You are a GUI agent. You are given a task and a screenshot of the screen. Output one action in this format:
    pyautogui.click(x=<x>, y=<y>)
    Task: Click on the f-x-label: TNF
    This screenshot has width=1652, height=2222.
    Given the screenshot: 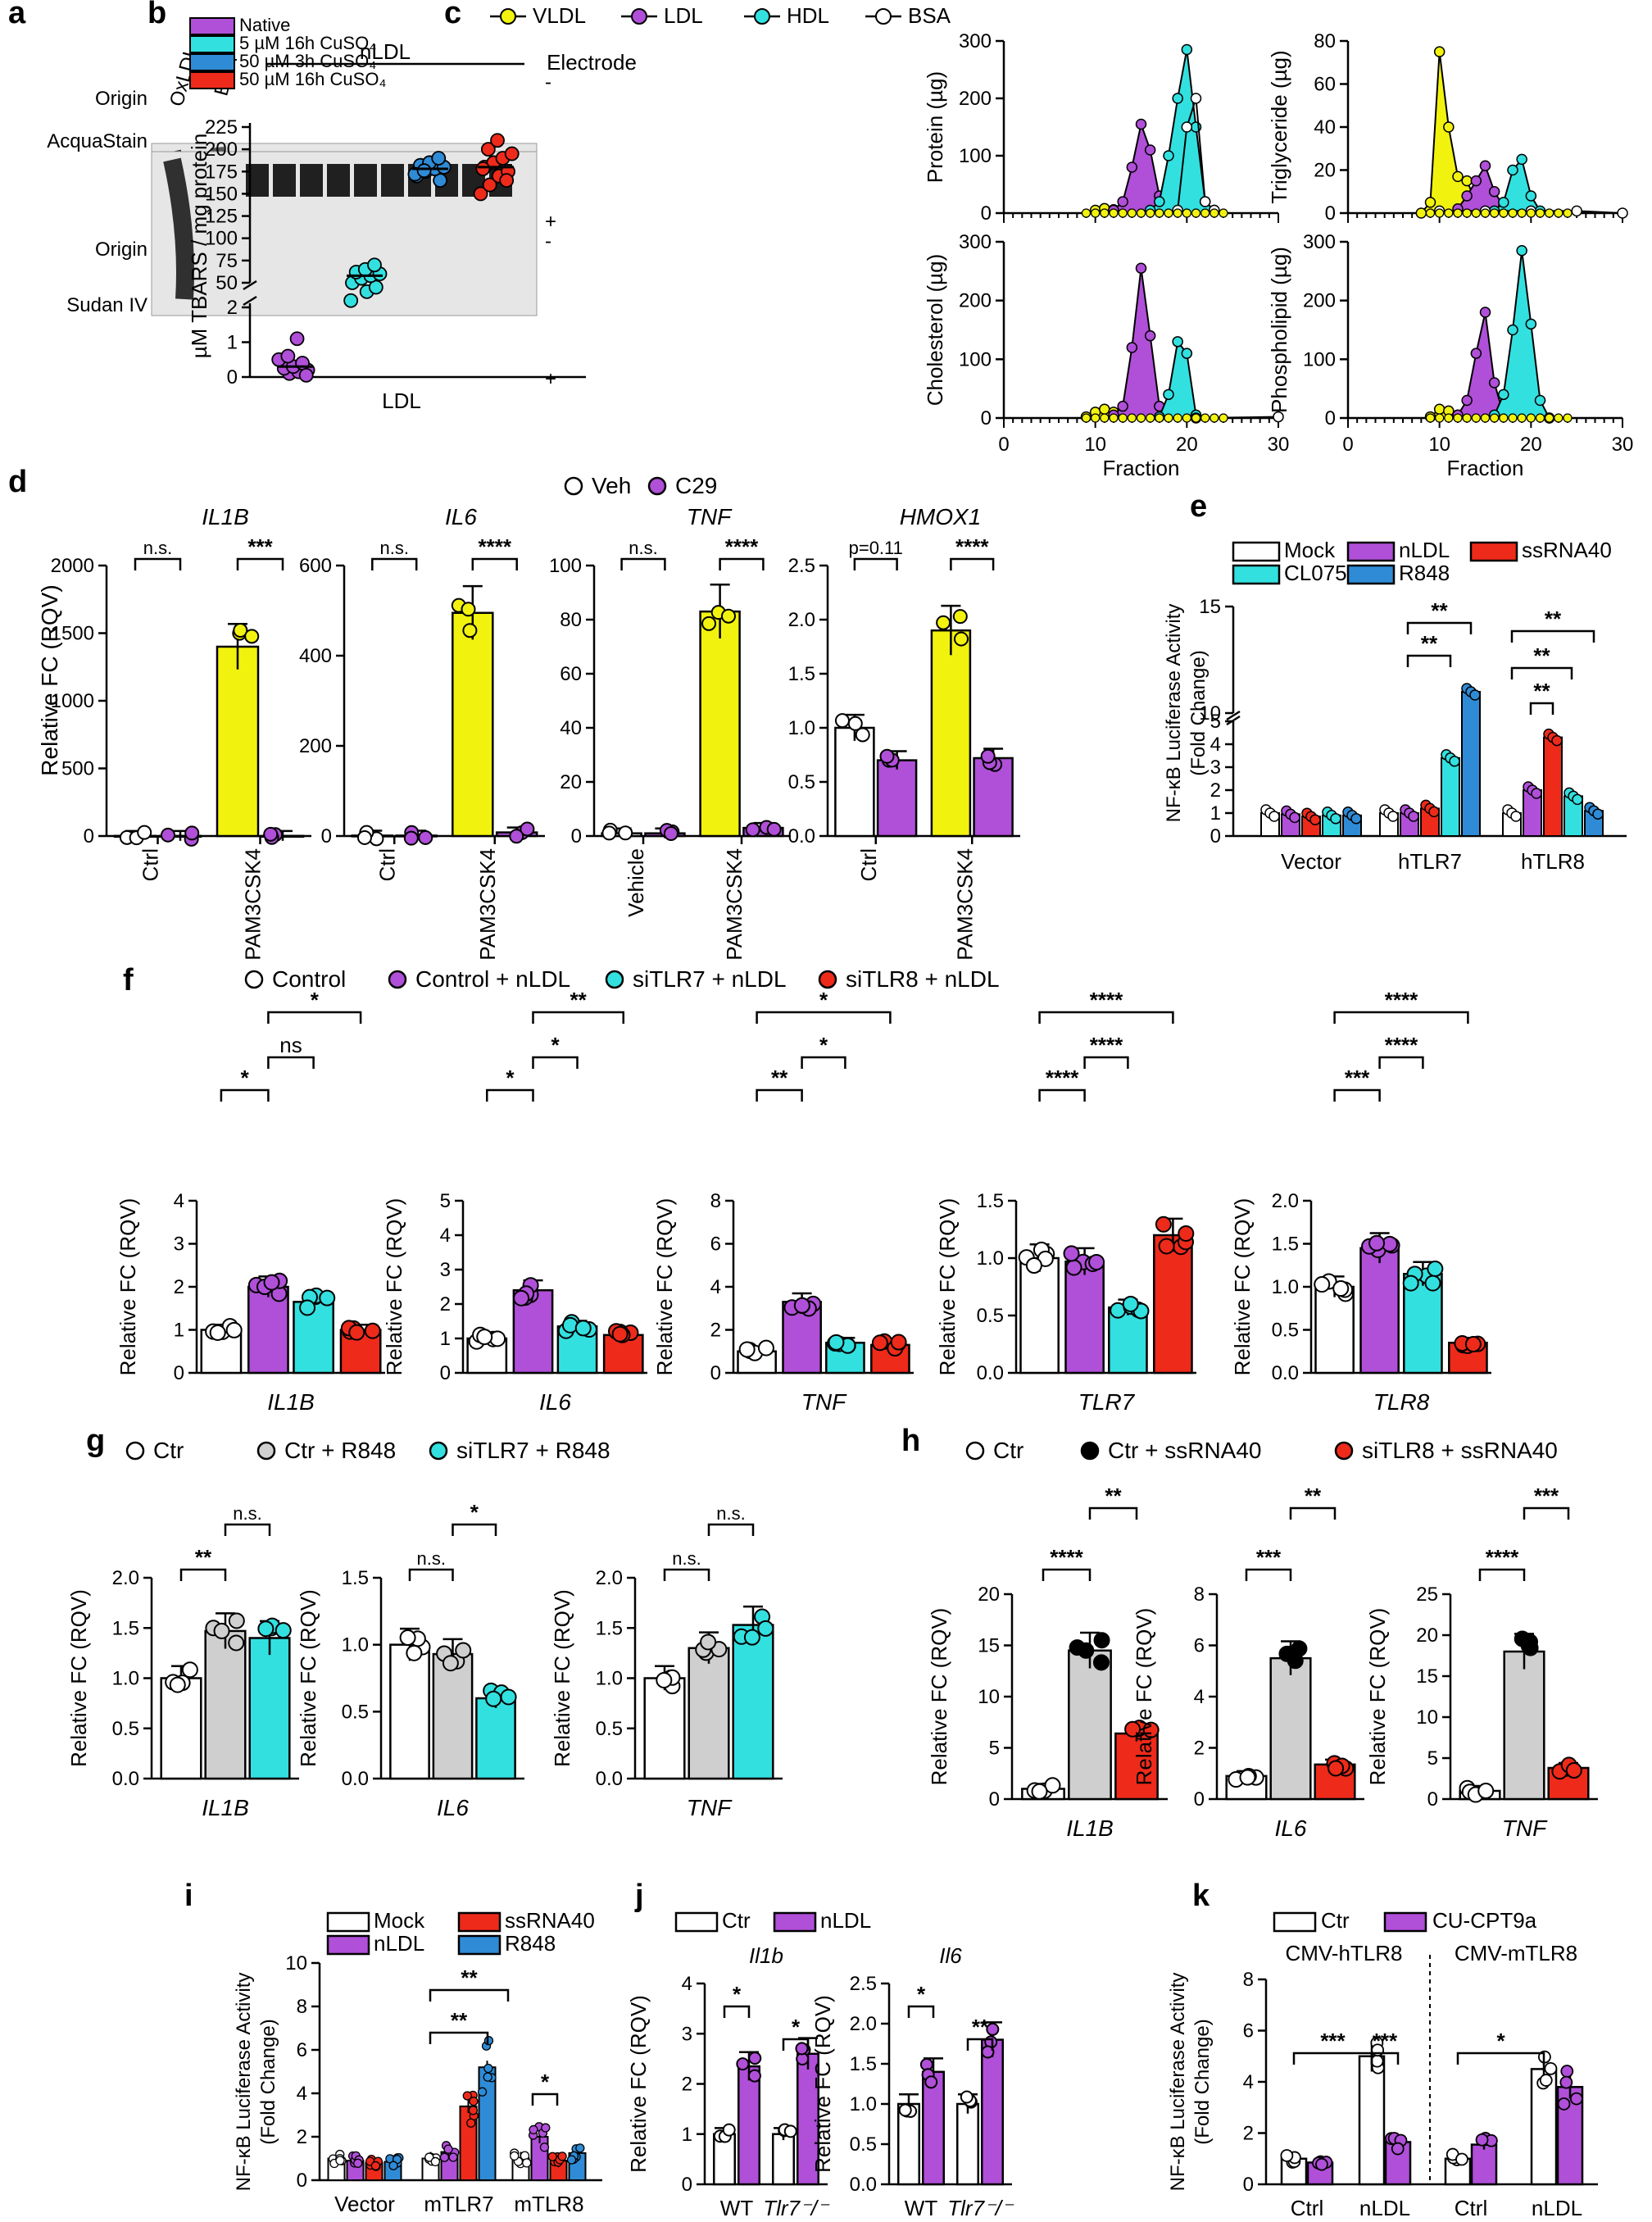 What is the action you would take?
    pyautogui.click(x=824, y=1402)
    